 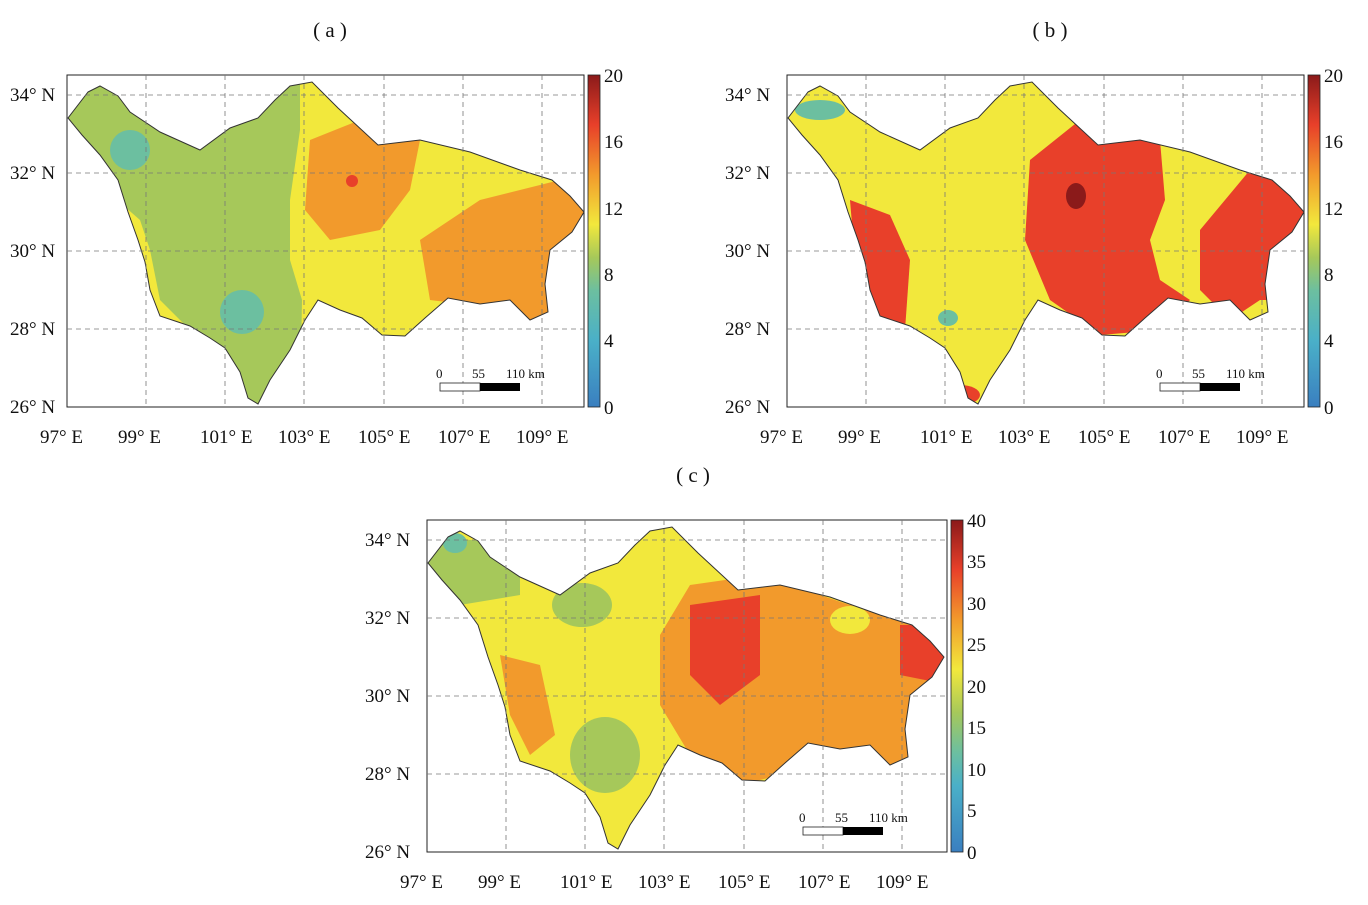 I want to click on panel-c-scale-0: 0, so click(x=802, y=817).